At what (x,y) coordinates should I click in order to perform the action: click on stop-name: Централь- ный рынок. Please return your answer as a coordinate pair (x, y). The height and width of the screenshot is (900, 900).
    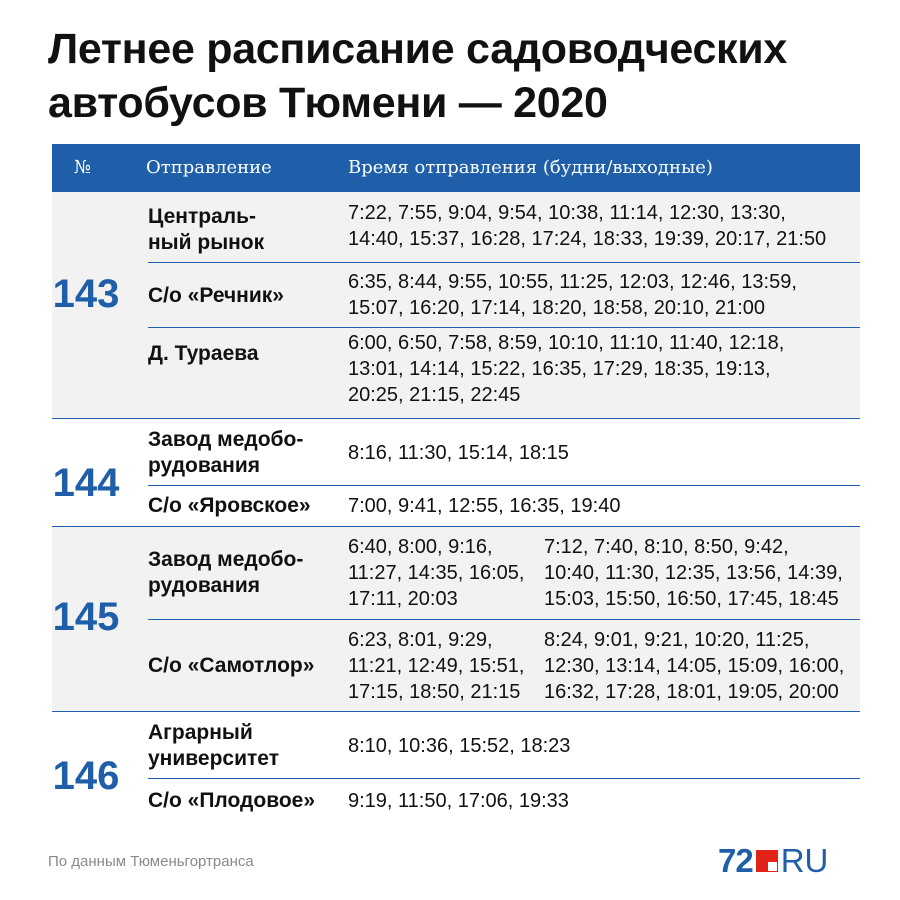
    Looking at the image, I should click on (206, 230).